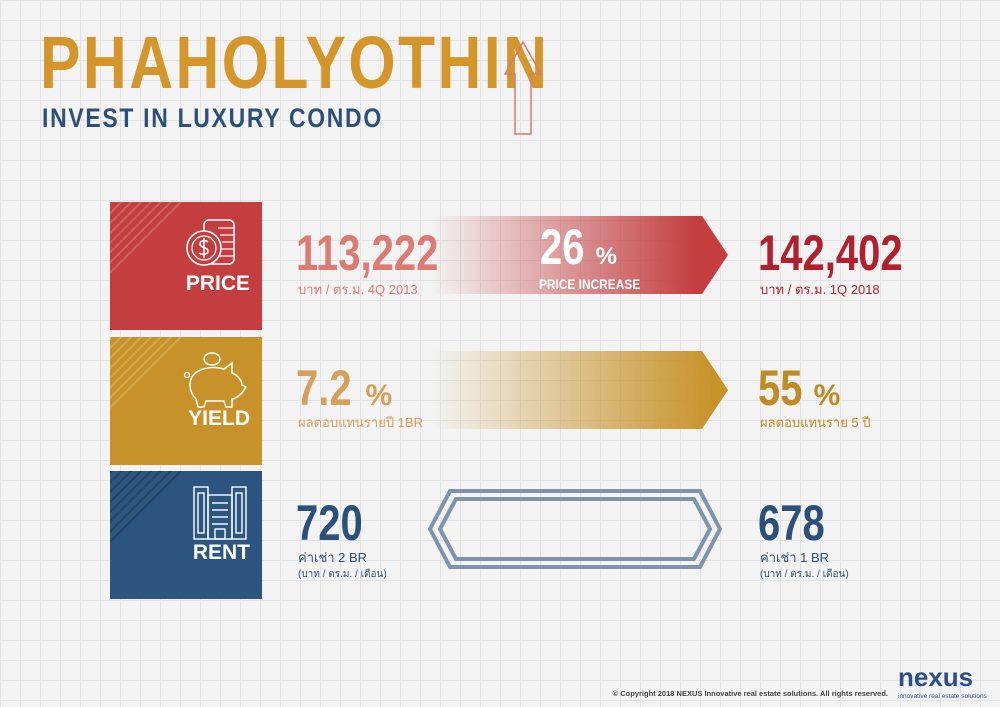  What do you see at coordinates (580, 390) in the screenshot?
I see `yield-arrow` at bounding box center [580, 390].